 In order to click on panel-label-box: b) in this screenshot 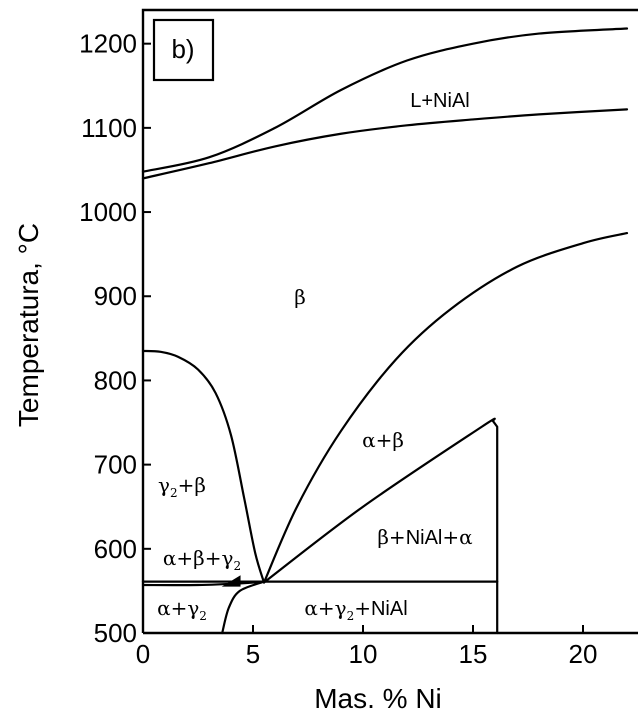, I will do `click(183, 50)`.